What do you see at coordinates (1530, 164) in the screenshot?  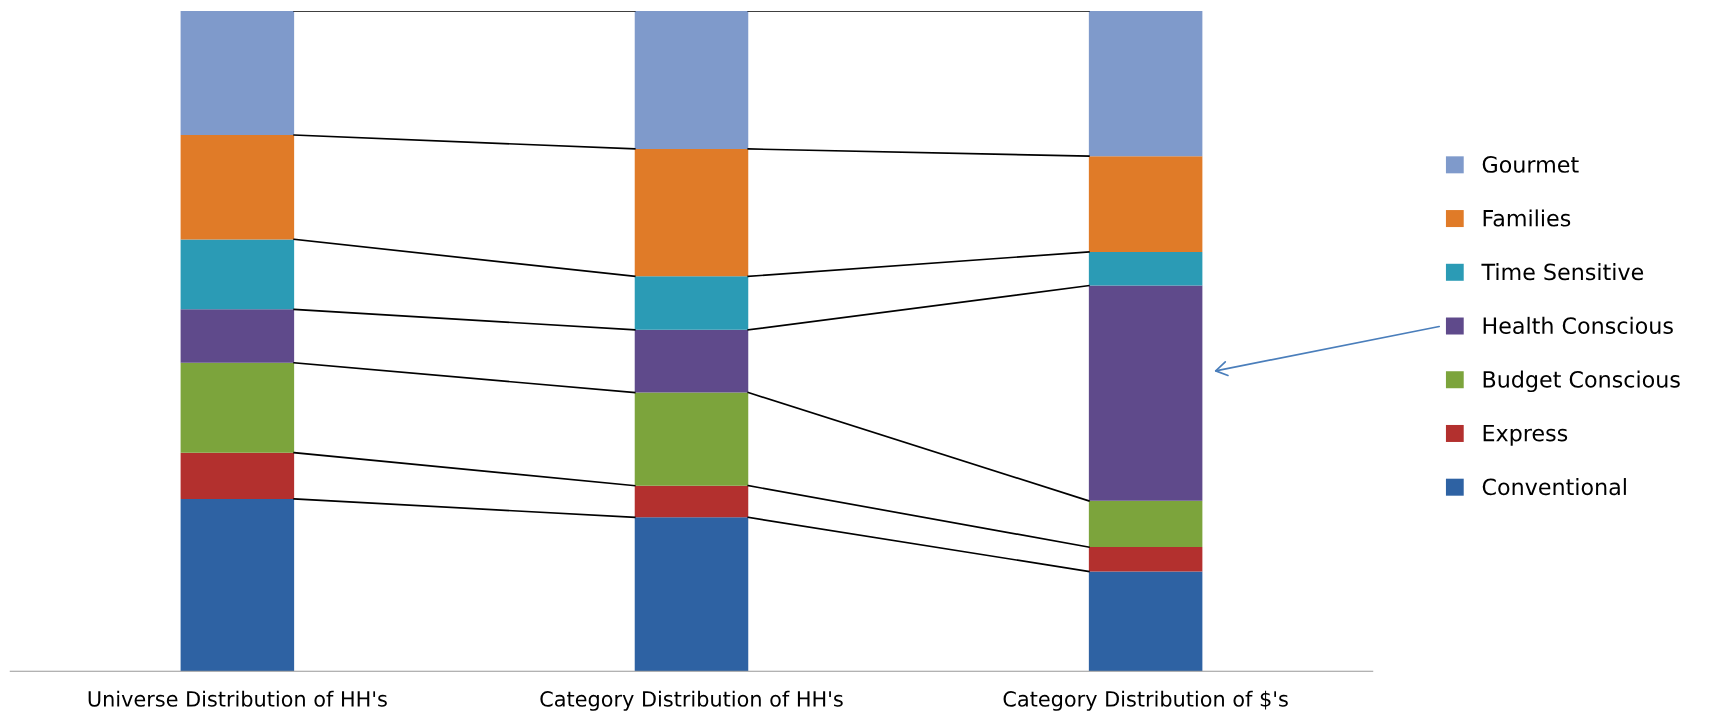 I see `legend-label: Gourmet` at bounding box center [1530, 164].